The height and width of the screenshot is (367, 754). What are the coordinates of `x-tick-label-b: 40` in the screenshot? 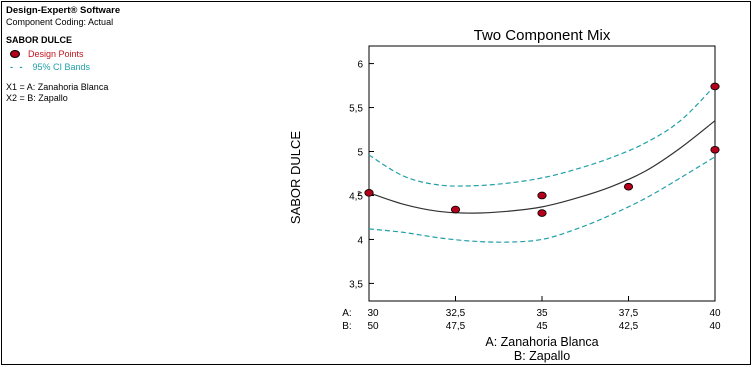 It's located at (715, 326).